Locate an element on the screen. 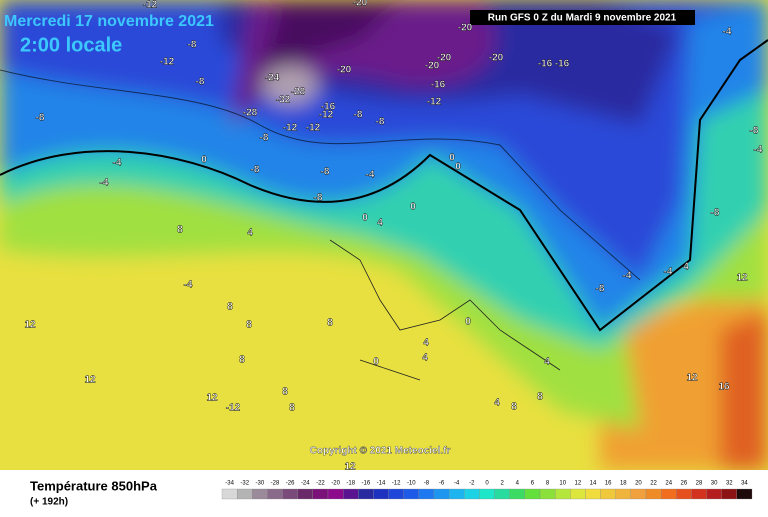  scale-label: 22 is located at coordinates (653, 484).